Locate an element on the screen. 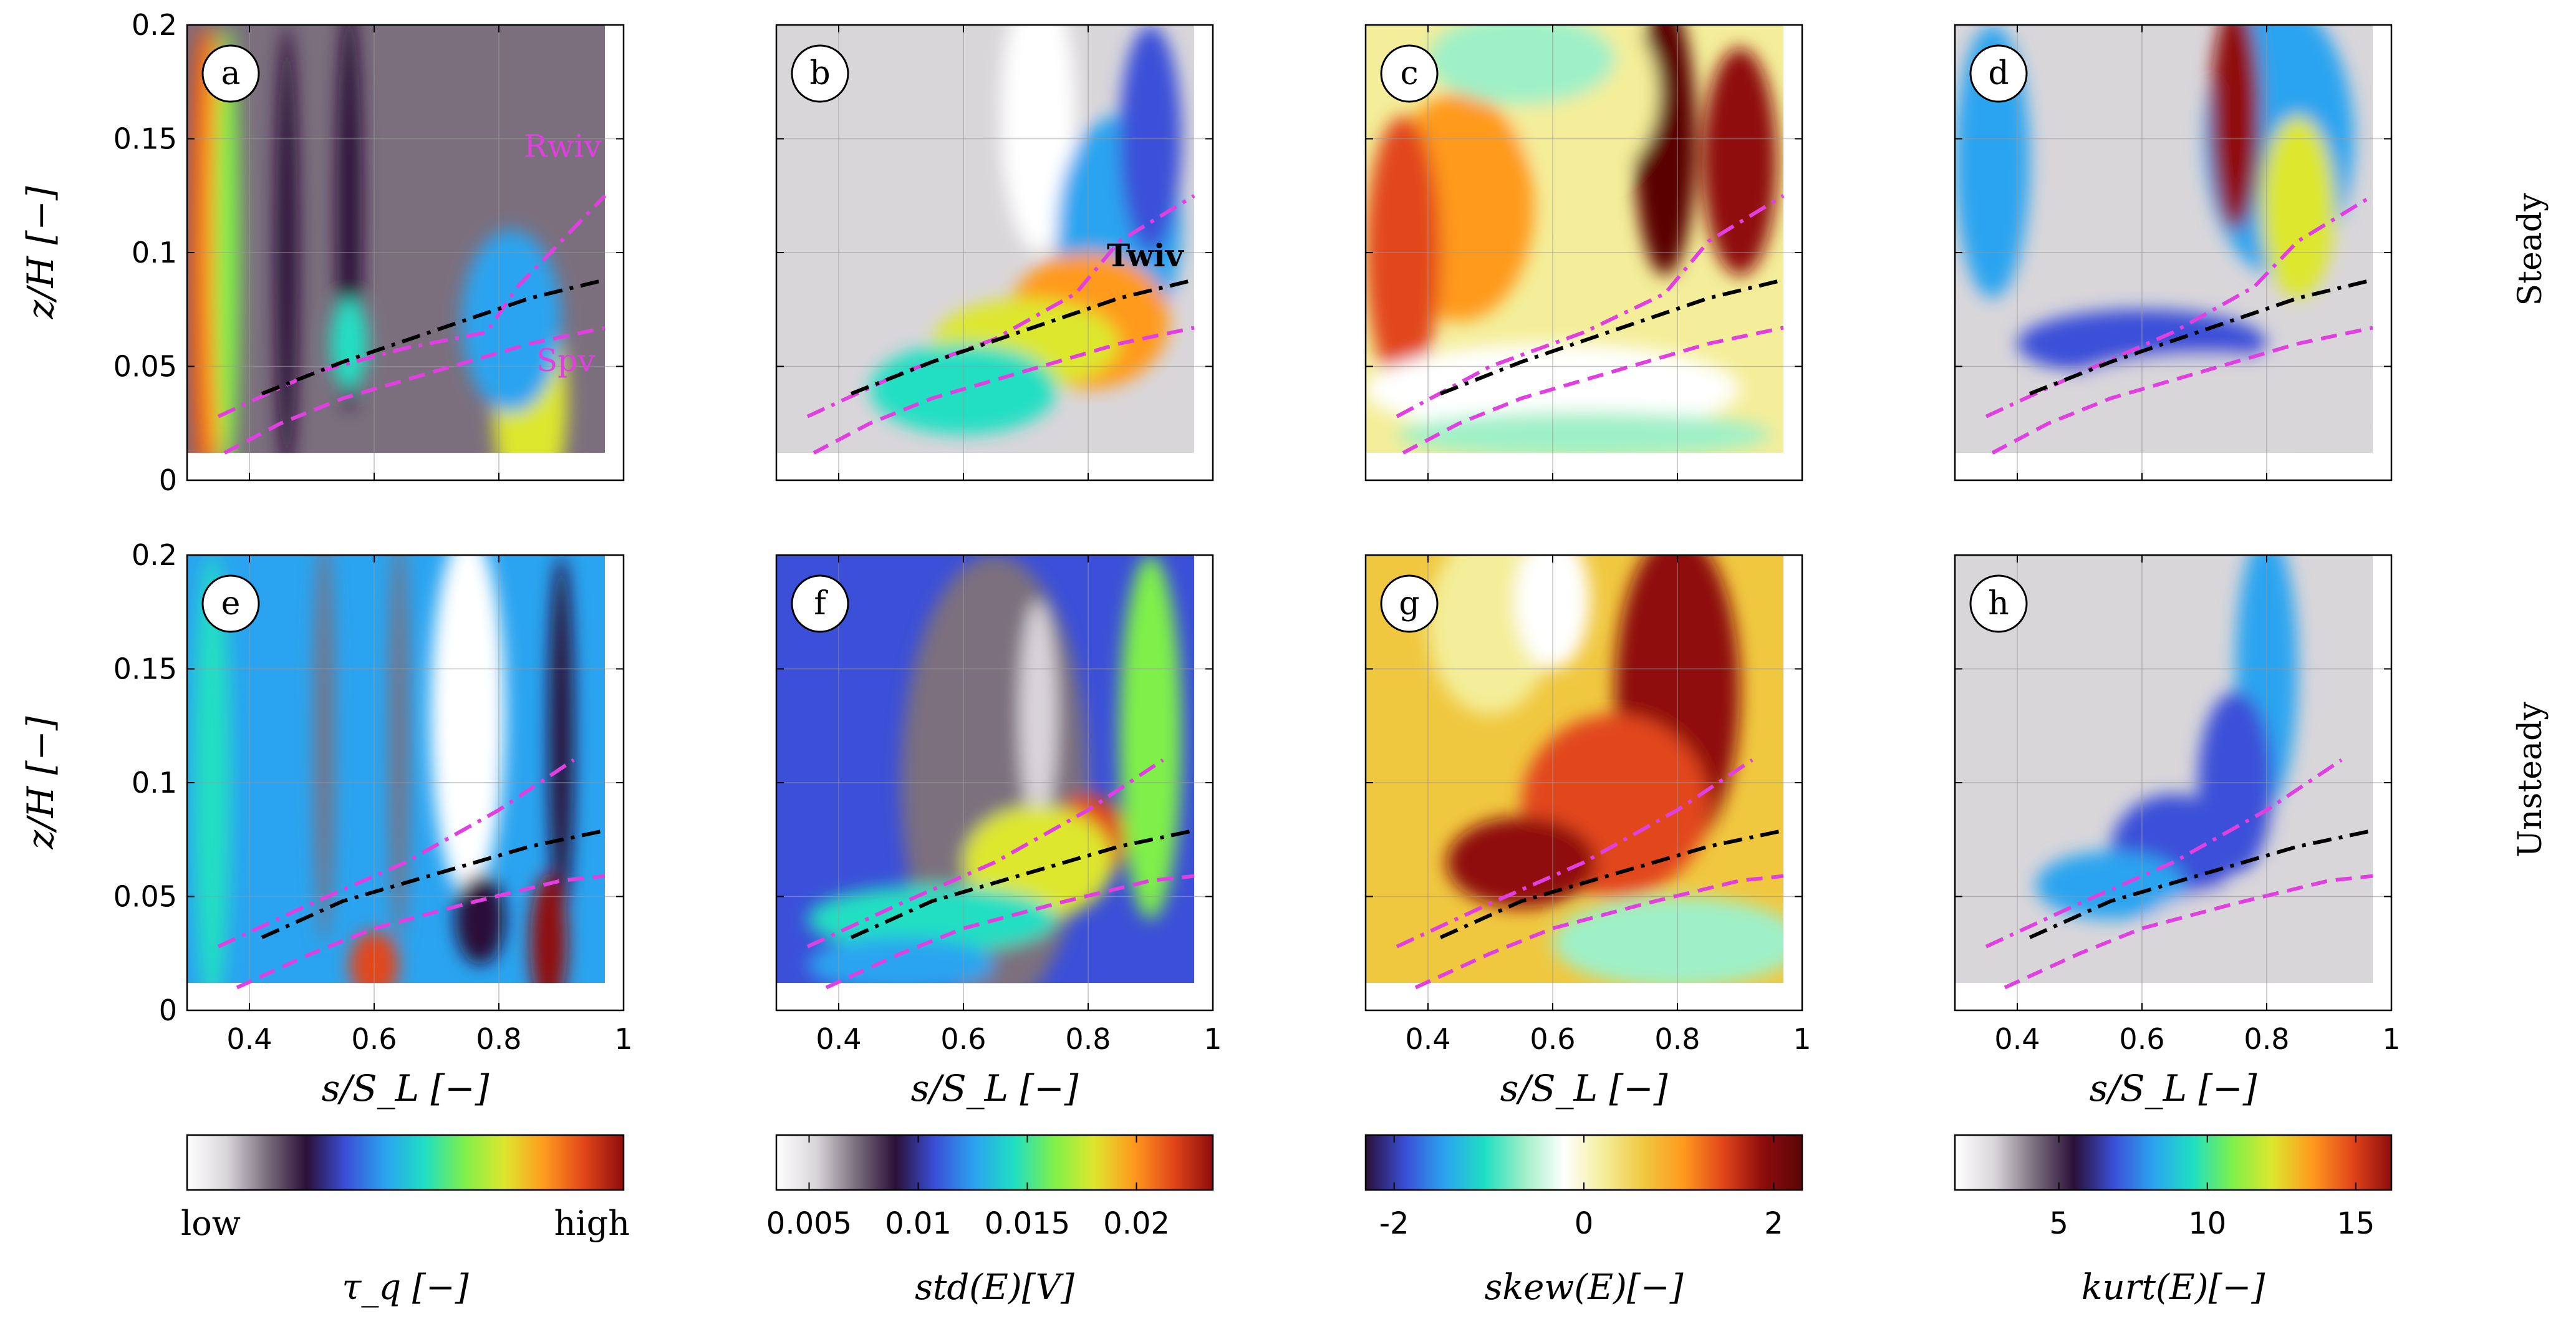 The width and height of the screenshot is (2576, 1339). colorbar-tick-label: 0.005 is located at coordinates (809, 1223).